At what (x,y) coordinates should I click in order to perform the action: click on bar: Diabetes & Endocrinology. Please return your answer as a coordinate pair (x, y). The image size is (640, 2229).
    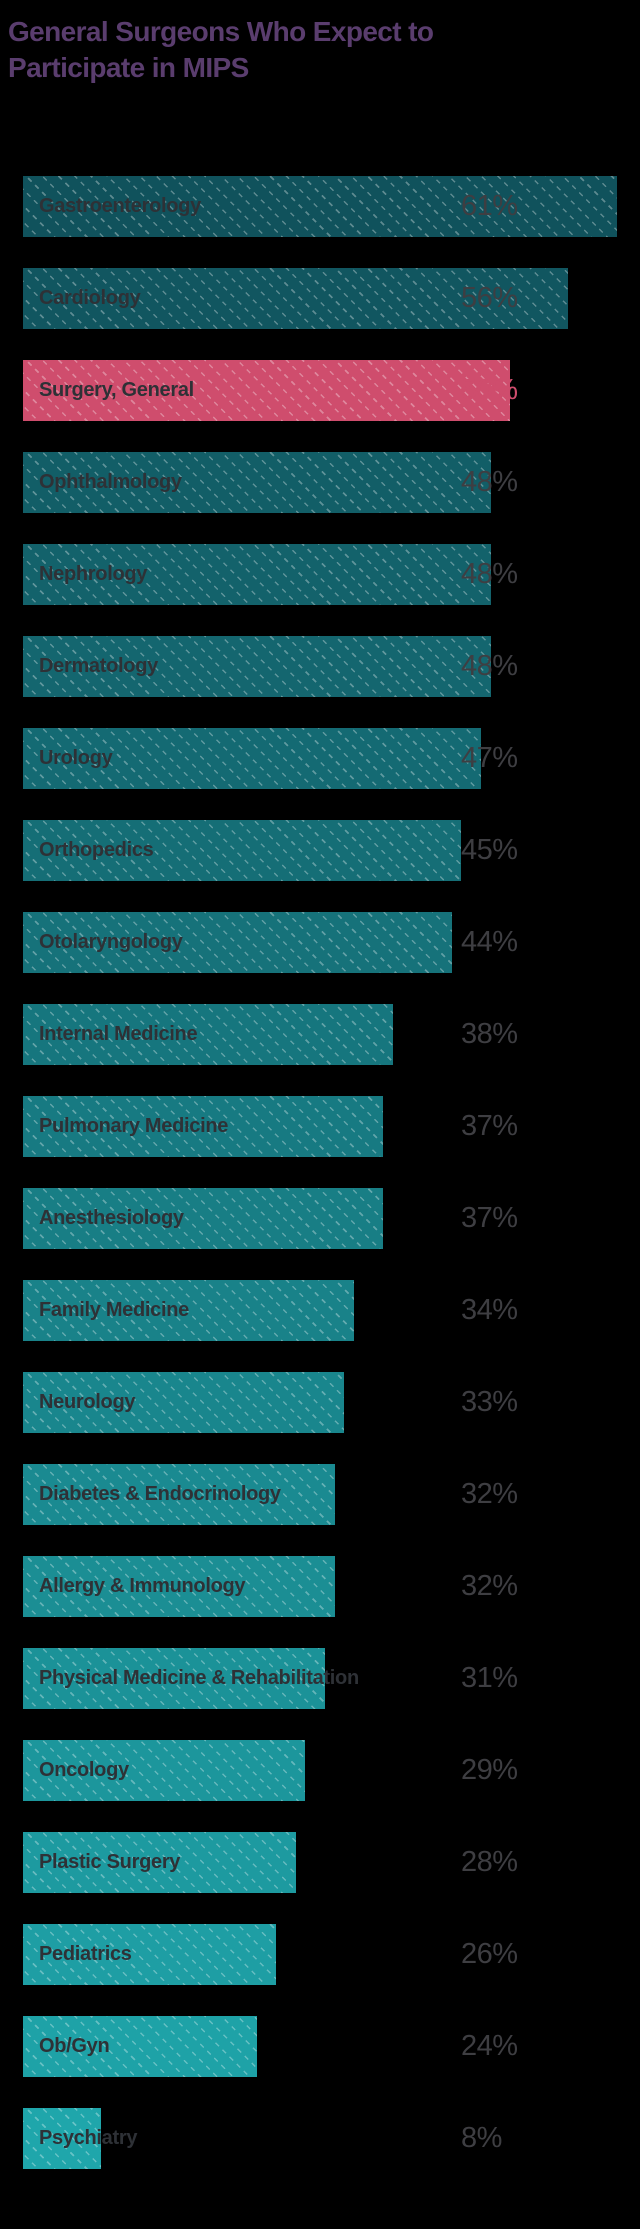
    Looking at the image, I should click on (179, 1494).